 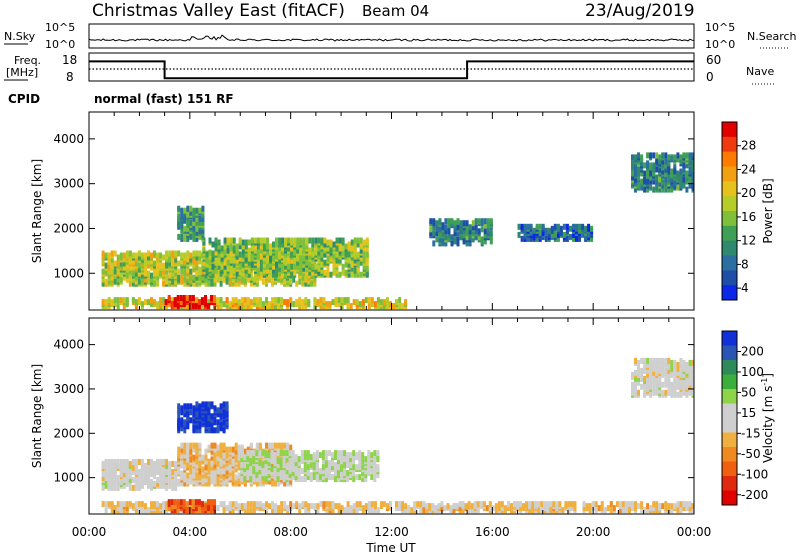 What do you see at coordinates (68, 433) in the screenshot?
I see `y-tick-label: 2000` at bounding box center [68, 433].